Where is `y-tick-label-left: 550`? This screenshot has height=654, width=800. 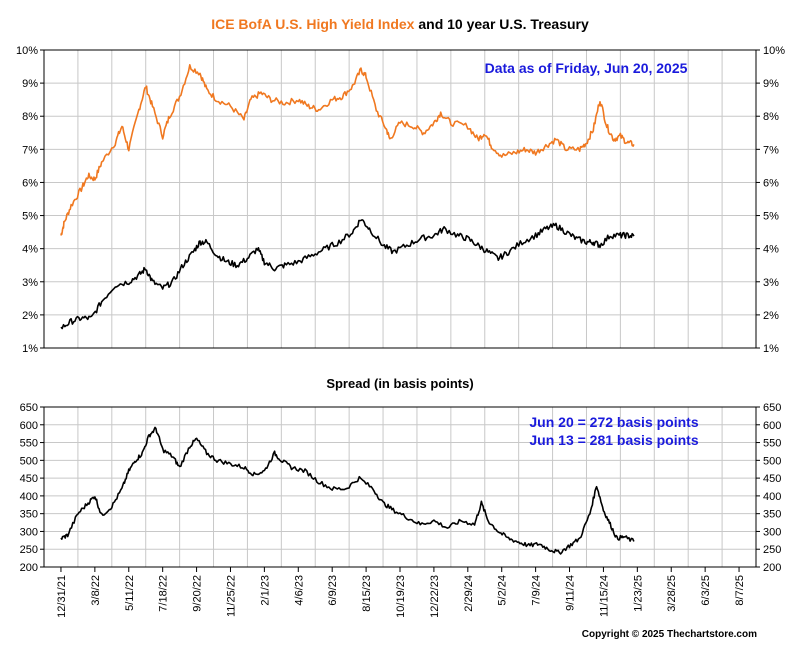
y-tick-label-left: 550 is located at coordinates (29, 444).